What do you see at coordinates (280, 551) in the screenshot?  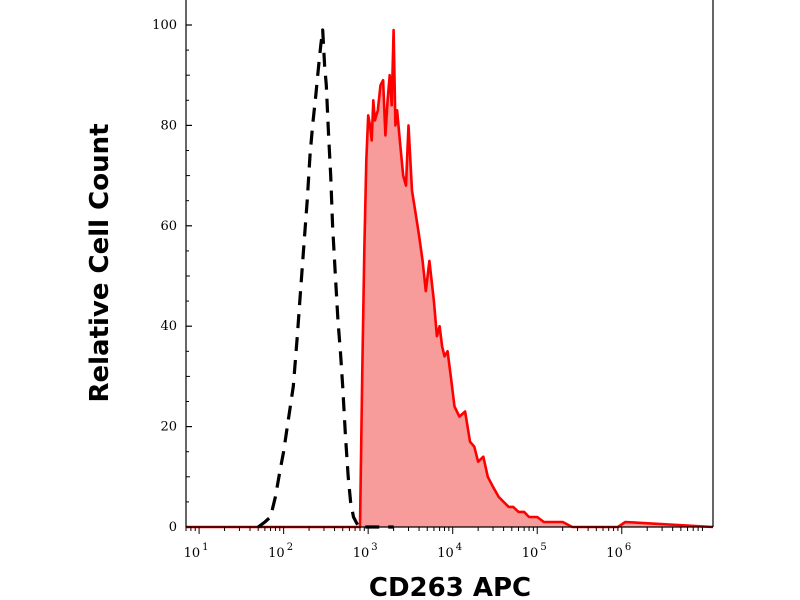 I see `x-tick-label: 10 2` at bounding box center [280, 551].